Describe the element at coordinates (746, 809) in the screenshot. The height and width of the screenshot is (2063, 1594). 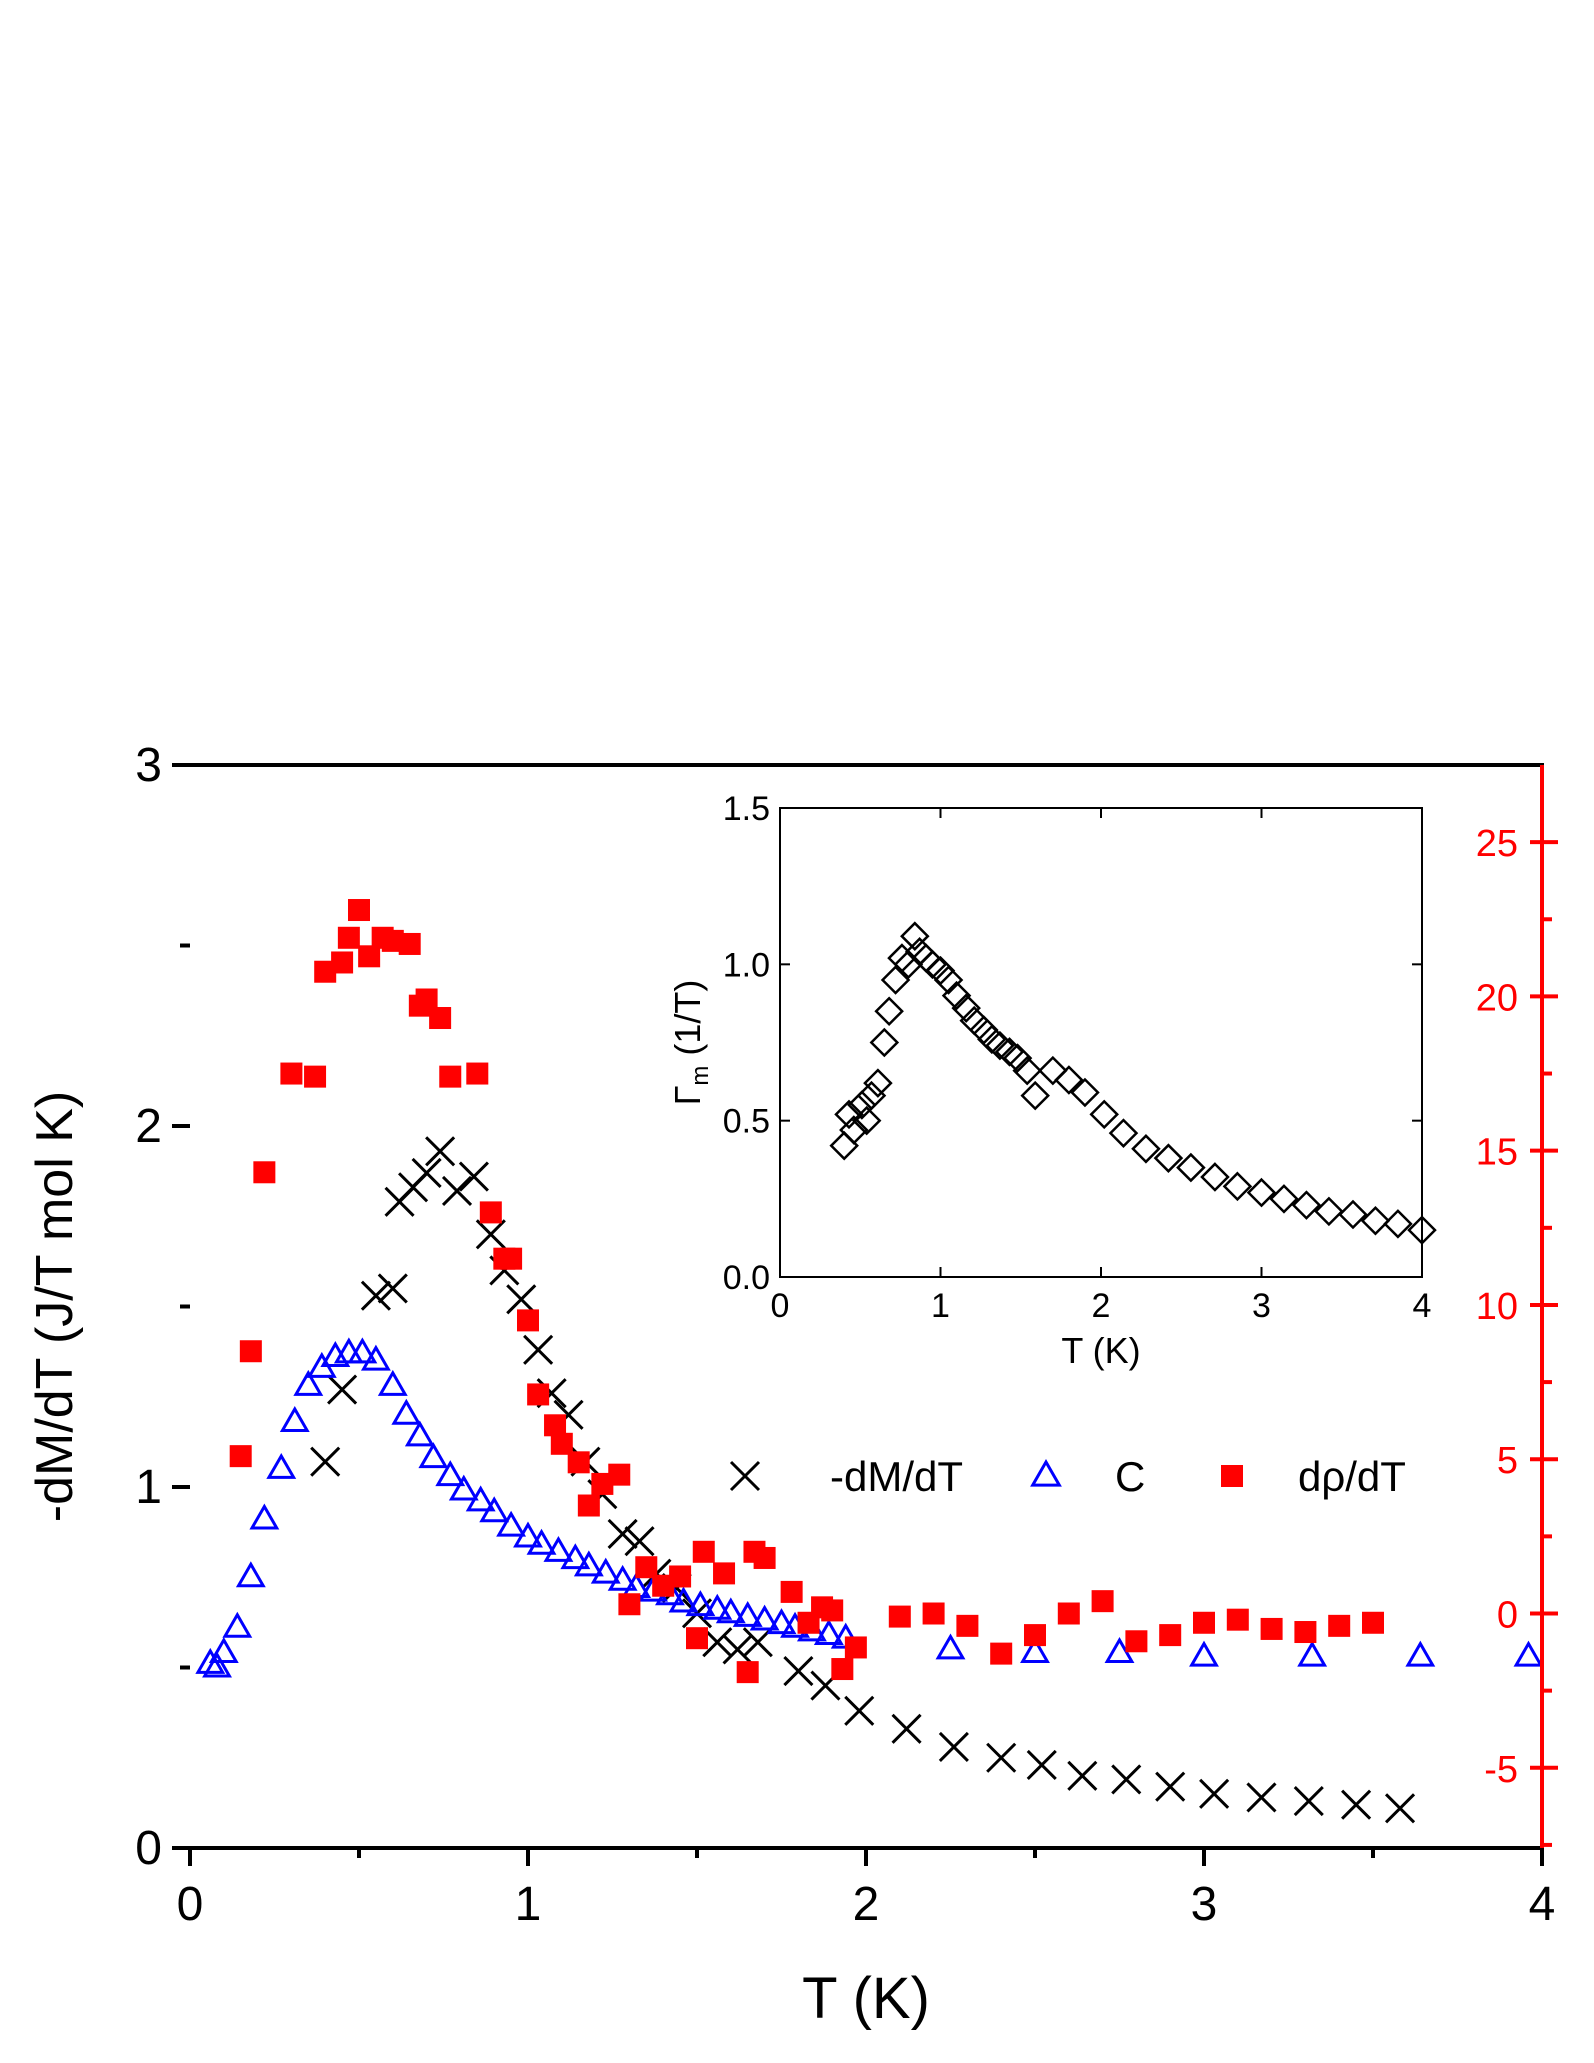
I see `inset-y-tick-label: 1.5` at that location.